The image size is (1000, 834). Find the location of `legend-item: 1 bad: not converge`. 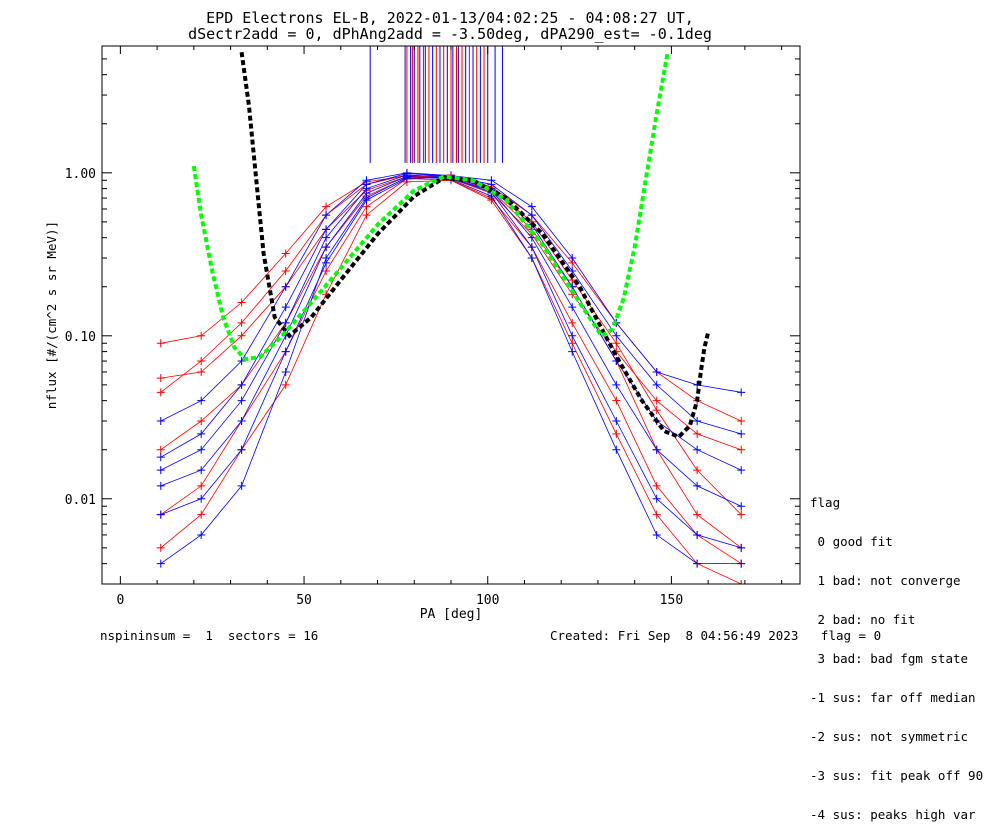

legend-item: 1 bad: not converge is located at coordinates (885, 580).